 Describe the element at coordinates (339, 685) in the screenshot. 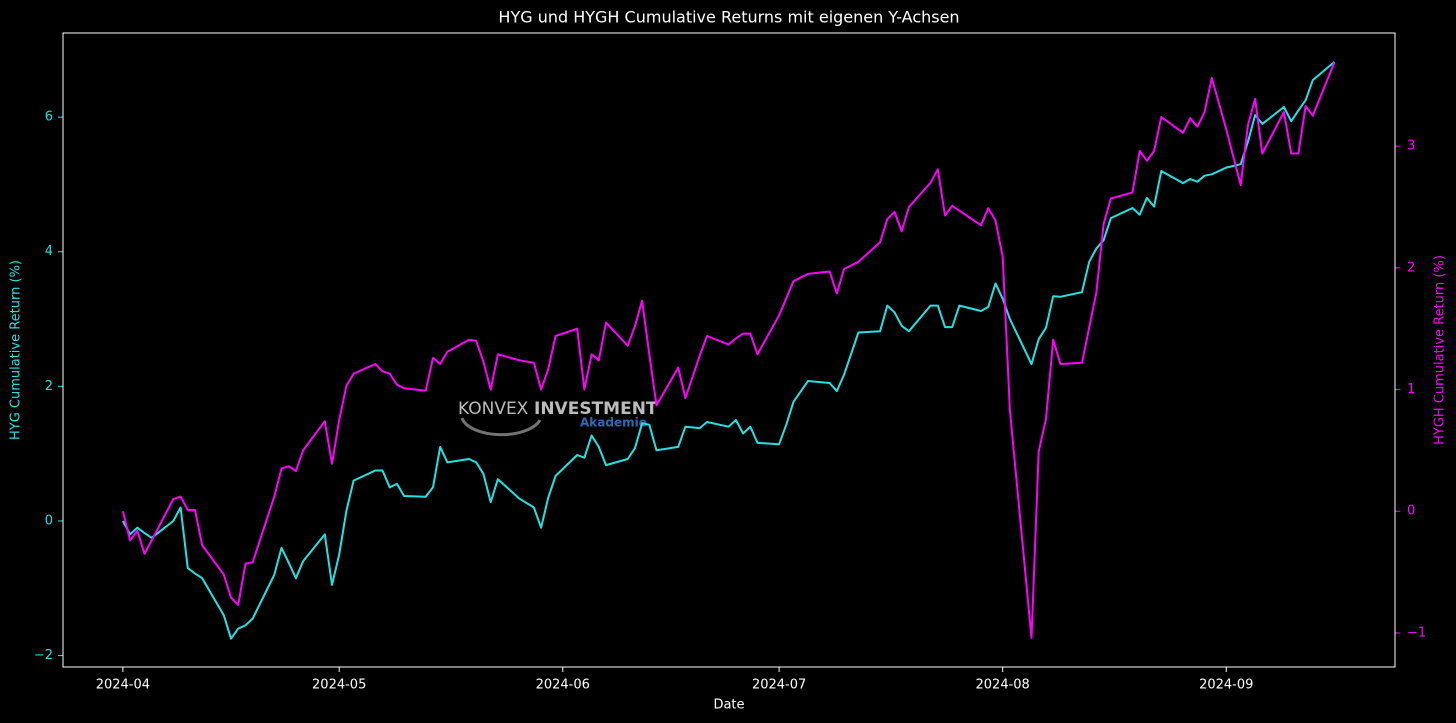

I see `x-tick-label: 2024-05` at that location.